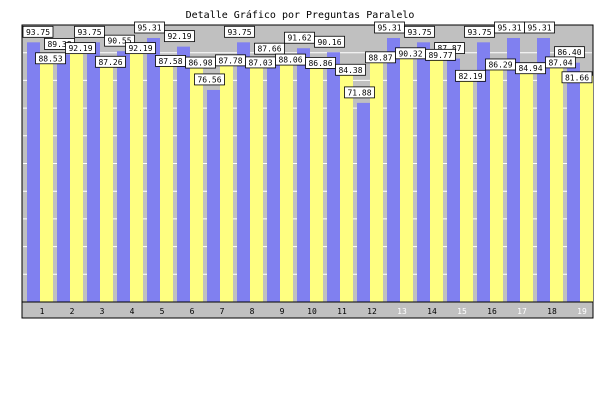 This screenshot has height=400, width=600. What do you see at coordinates (12, 275) in the screenshot?
I see `y-tick-label: 10` at bounding box center [12, 275].